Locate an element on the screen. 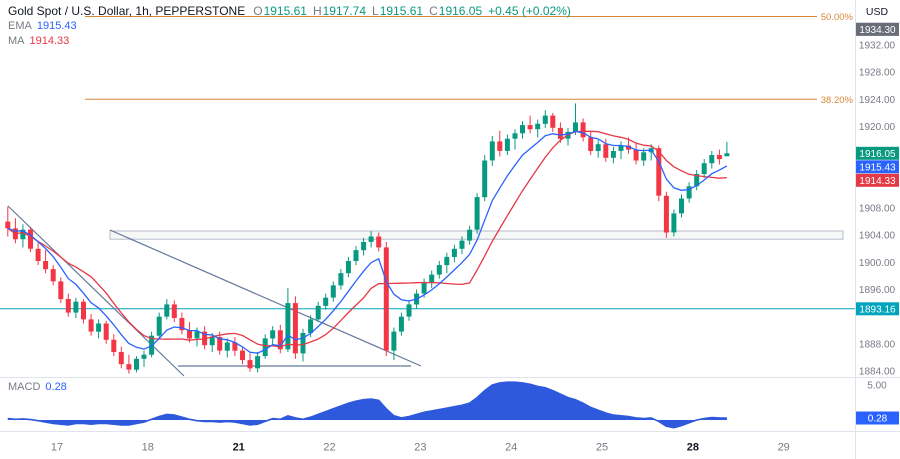  close-label: C is located at coordinates (433, 11).